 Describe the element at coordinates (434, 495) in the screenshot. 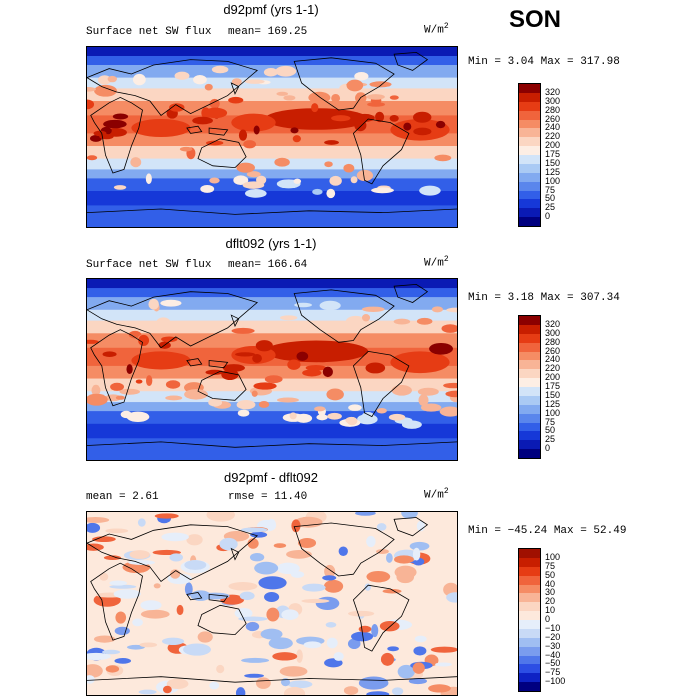

I see `units-base: W/m` at that location.